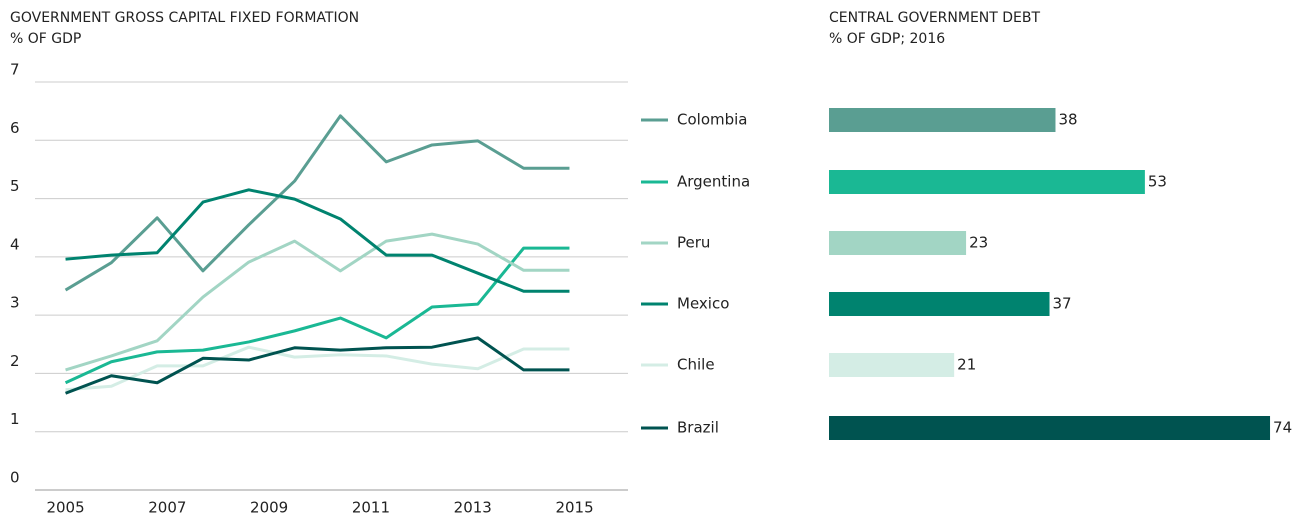 The image size is (1299, 519). I want to click on value-label: 53, so click(1157, 182).